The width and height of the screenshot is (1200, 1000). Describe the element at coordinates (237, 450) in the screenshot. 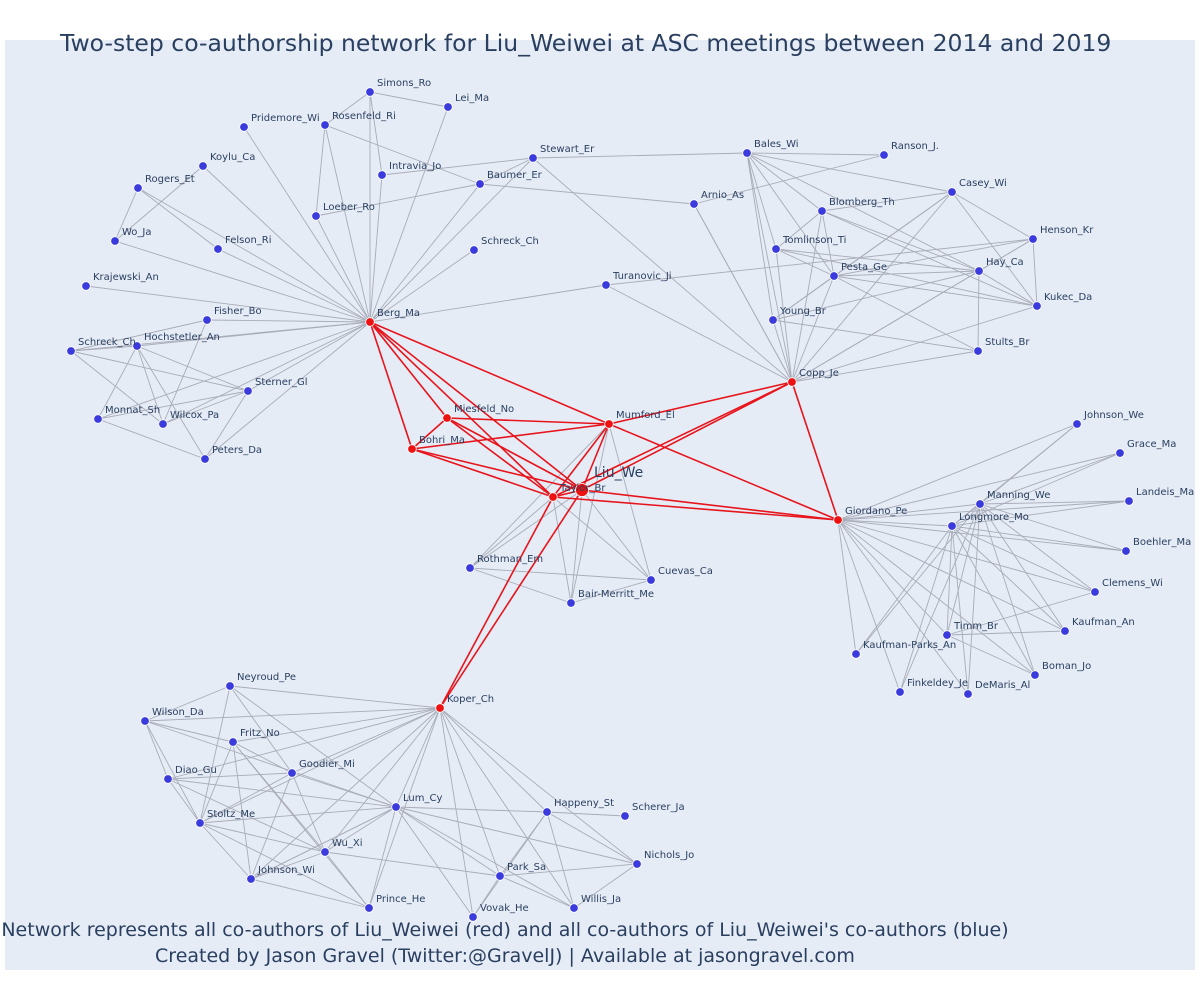

I see `node-label: Peters_Da` at that location.